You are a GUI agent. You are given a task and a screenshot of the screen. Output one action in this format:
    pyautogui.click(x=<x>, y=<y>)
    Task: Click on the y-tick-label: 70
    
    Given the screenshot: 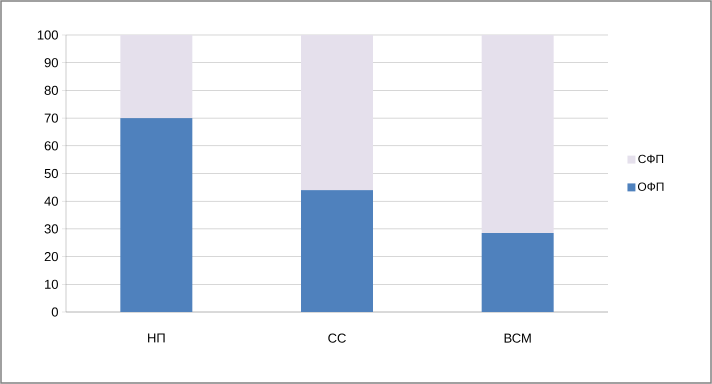 What is the action you would take?
    pyautogui.click(x=51, y=118)
    